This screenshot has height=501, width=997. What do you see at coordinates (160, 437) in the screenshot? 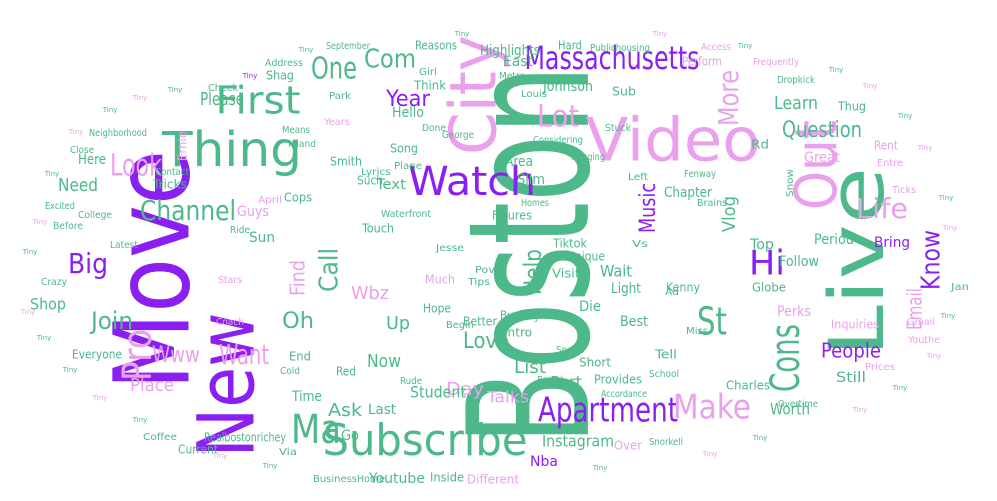
I see `word-coffee: Coffee` at bounding box center [160, 437].